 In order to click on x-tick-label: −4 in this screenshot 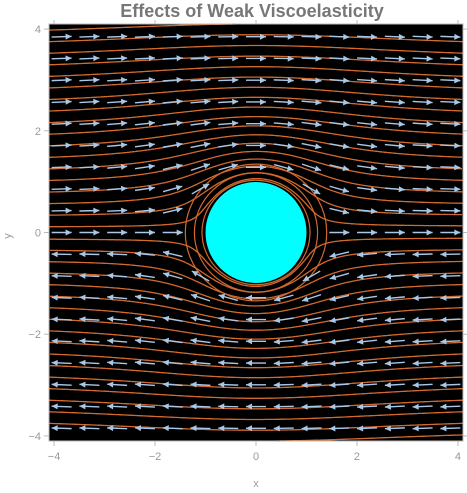, I will do `click(54, 457)`.